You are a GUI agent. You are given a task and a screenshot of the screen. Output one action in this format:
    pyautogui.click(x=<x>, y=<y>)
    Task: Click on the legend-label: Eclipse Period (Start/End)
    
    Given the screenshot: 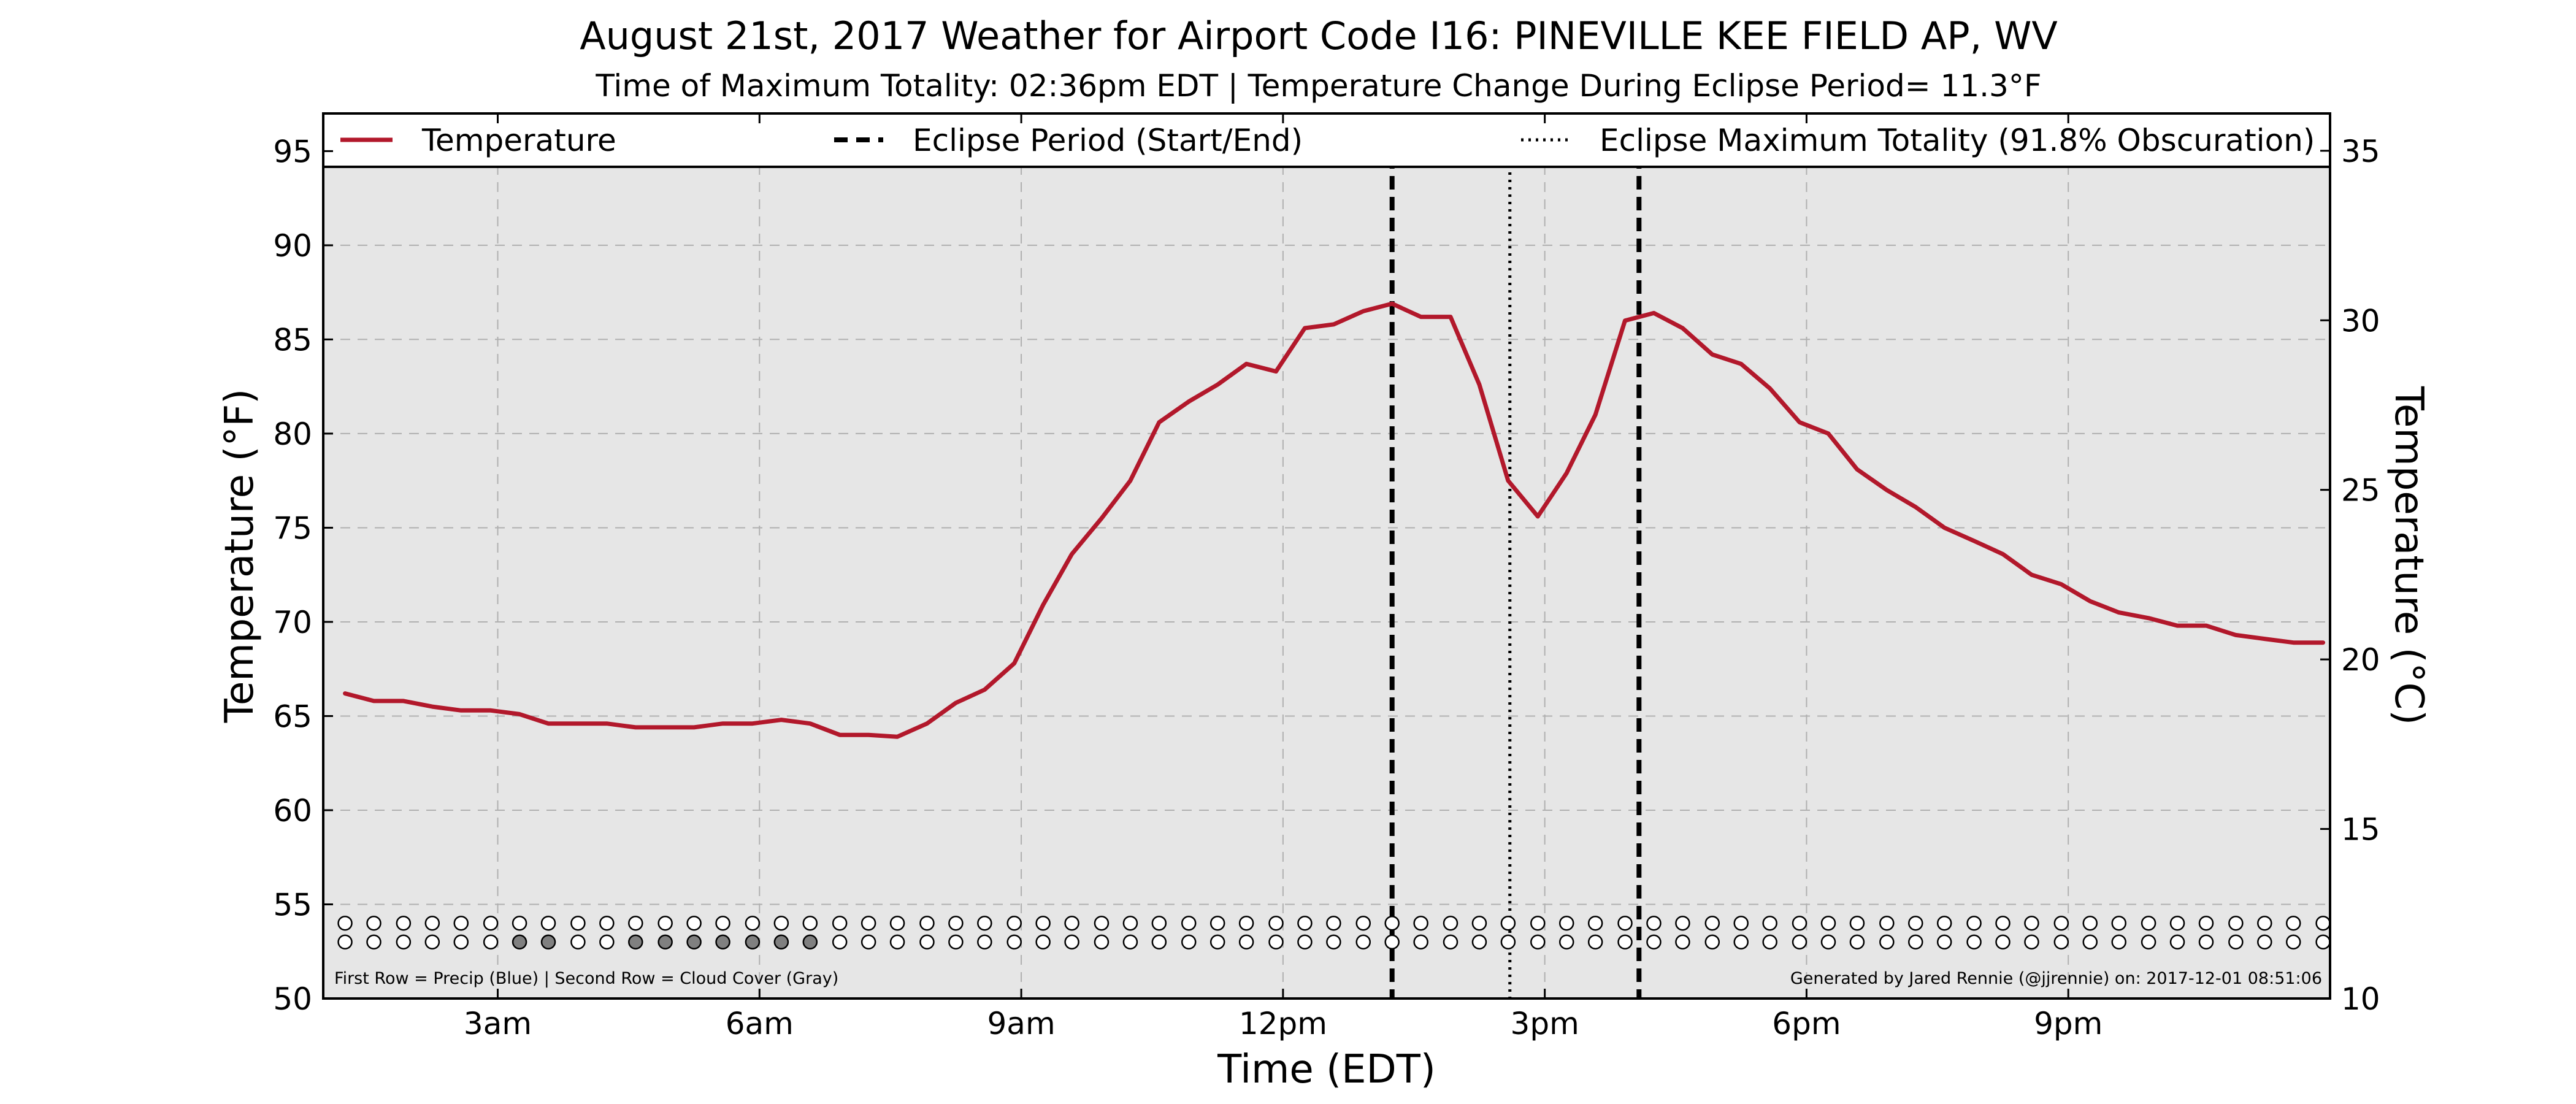 What is the action you would take?
    pyautogui.click(x=1108, y=140)
    